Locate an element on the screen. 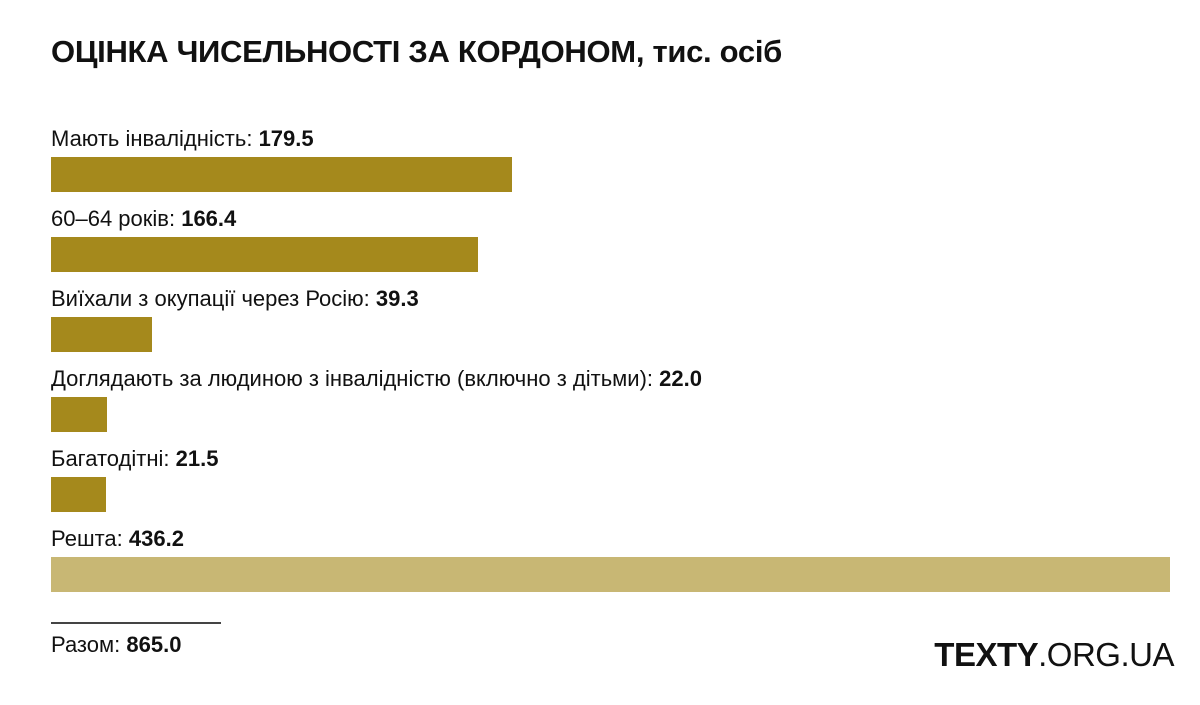 This screenshot has width=1200, height=705. bar-row-disability: Мають інвалідність: 179.5 is located at coordinates (611, 164).